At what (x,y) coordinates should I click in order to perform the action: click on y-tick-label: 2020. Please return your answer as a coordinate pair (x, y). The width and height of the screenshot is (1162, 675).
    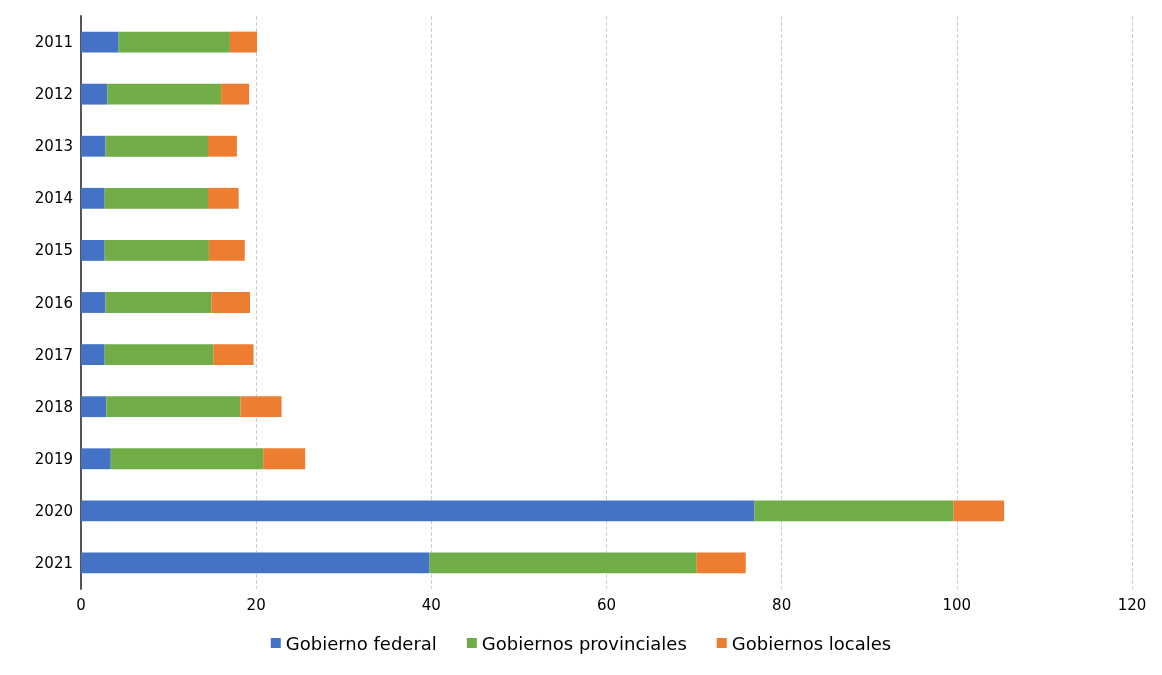
    Looking at the image, I should click on (53, 510).